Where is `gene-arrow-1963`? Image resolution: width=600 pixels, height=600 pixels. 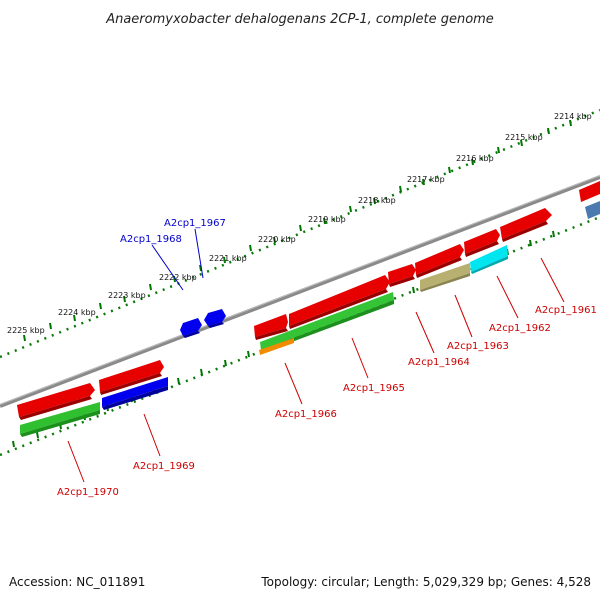
gene-arrow-1963 is located at coordinates (439, 259).